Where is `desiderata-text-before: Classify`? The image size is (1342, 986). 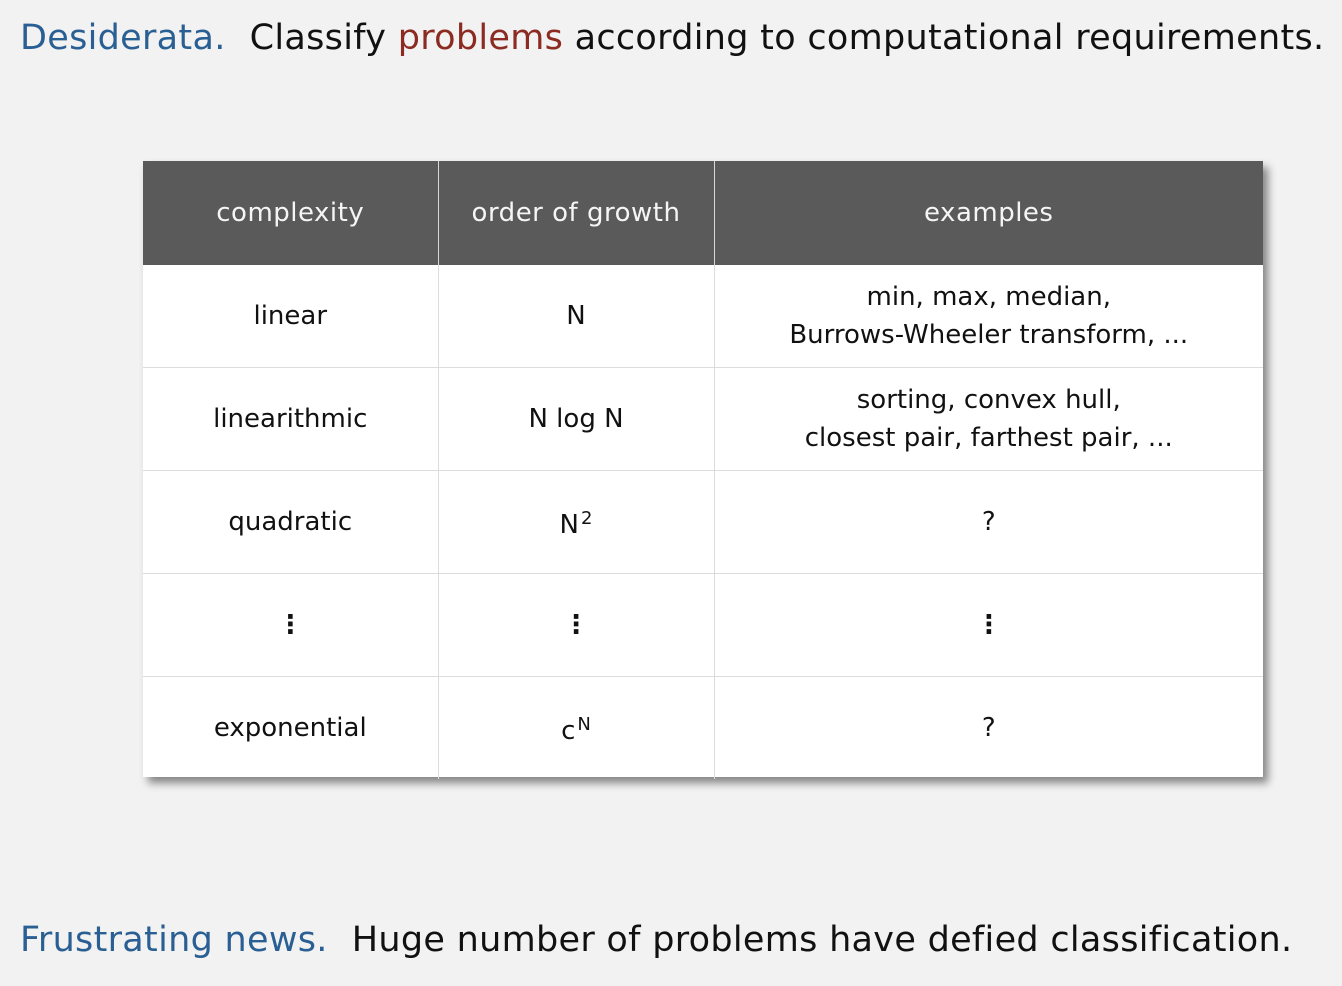
desiderata-text-before: Classify is located at coordinates (323, 38).